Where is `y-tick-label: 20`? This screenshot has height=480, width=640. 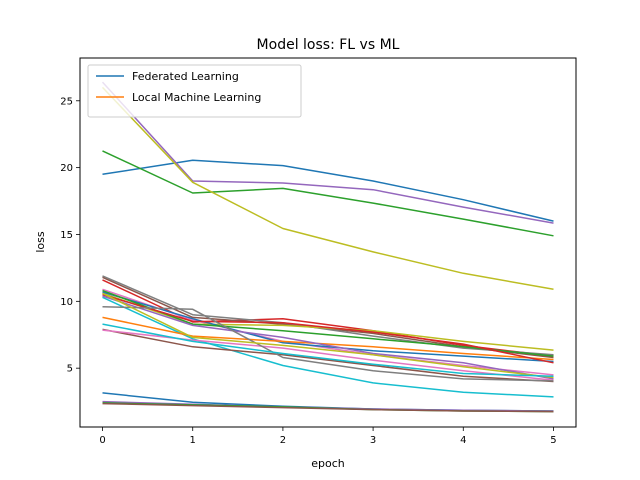 y-tick-label: 20 is located at coordinates (66, 168).